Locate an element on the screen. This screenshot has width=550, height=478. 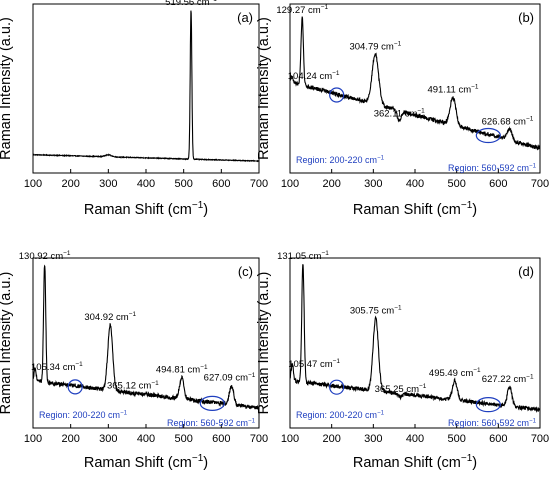
peak-label: 626.68 cm−1 is located at coordinates (508, 121).